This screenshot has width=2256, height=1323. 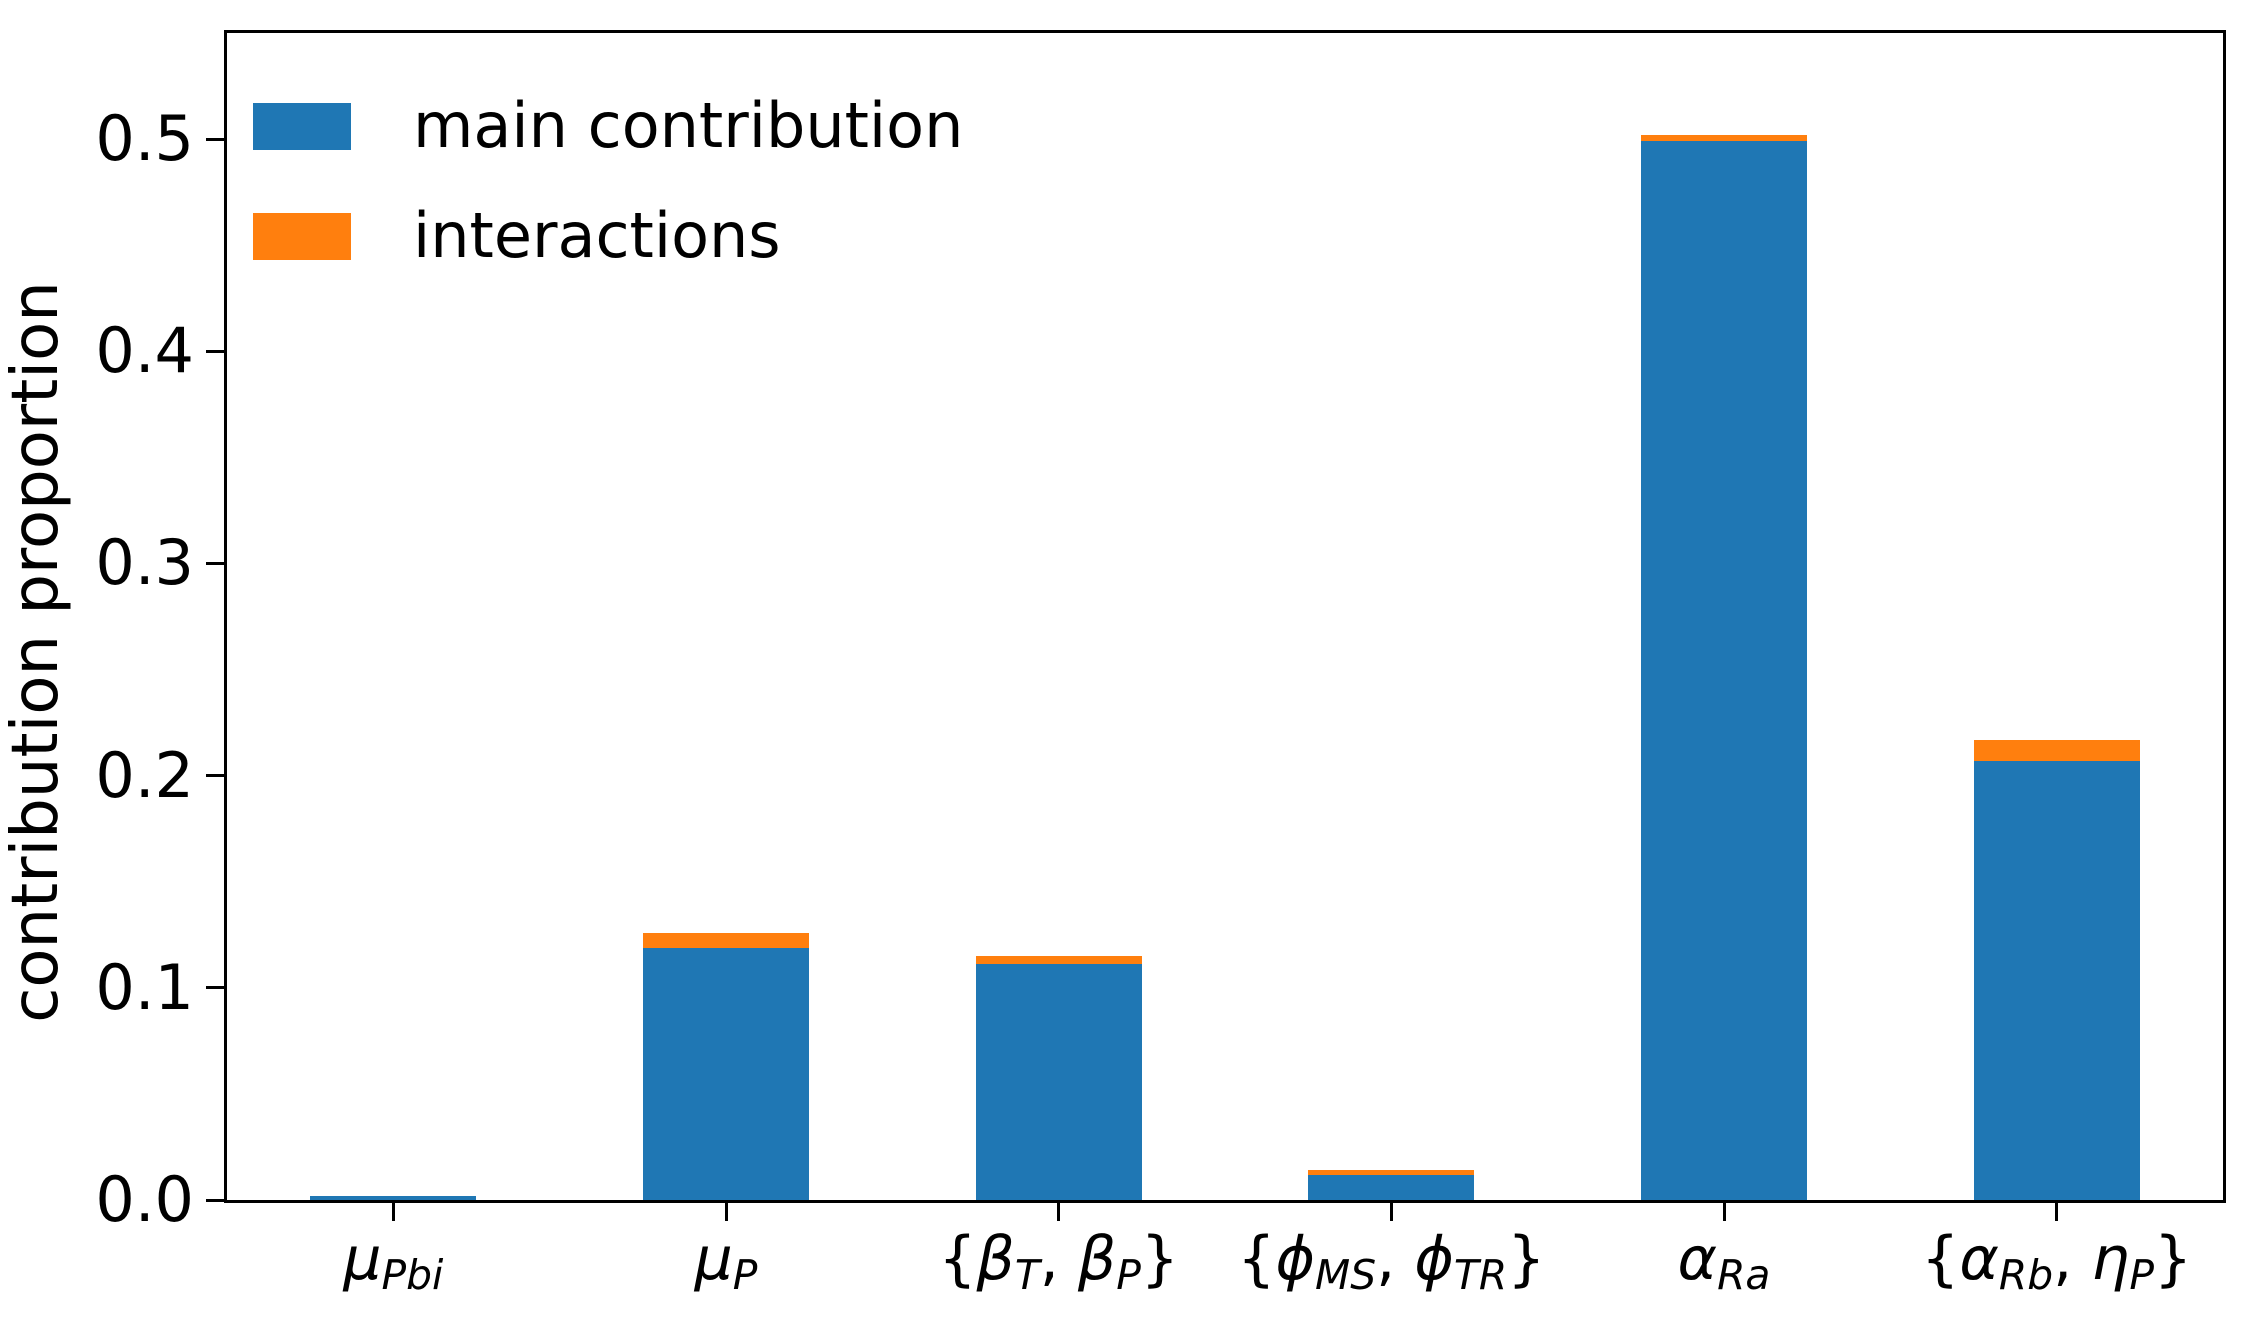 I want to click on y-tick-label: 0.3, so click(x=144, y=563).